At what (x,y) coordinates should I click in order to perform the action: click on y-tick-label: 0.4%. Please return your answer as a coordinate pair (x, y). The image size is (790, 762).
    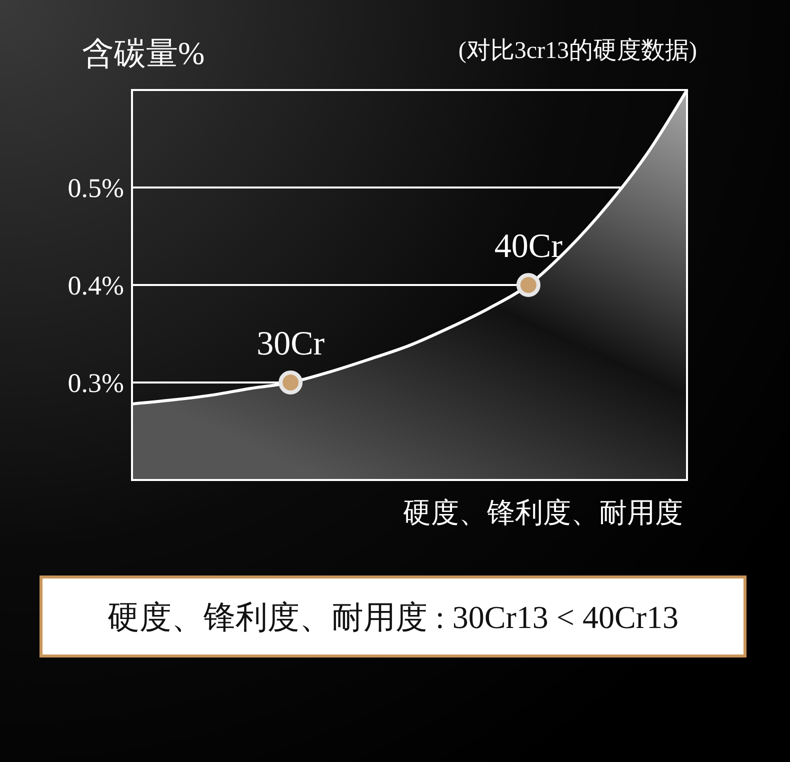
    Looking at the image, I should click on (96, 285).